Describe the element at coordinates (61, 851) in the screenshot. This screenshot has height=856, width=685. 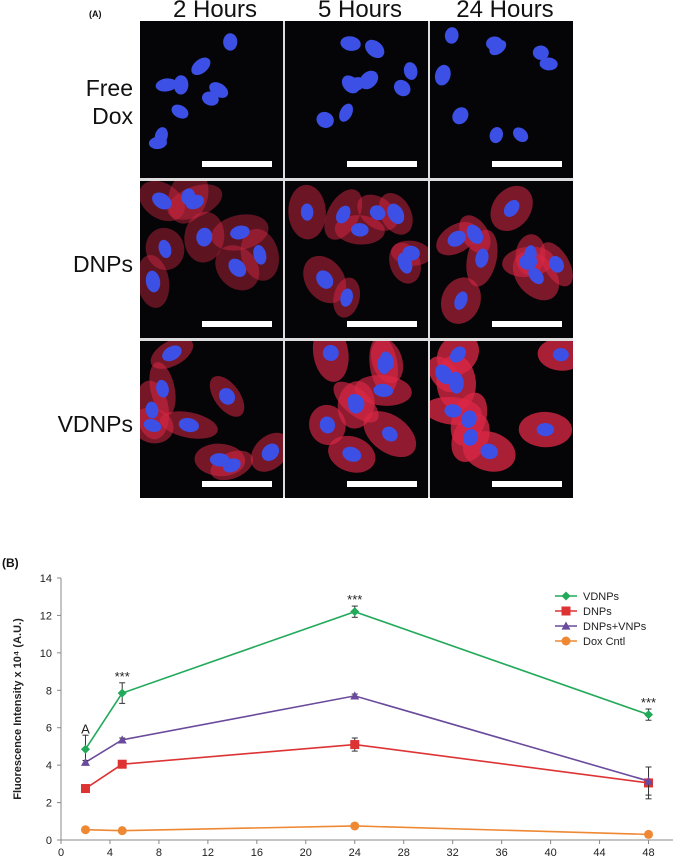
I see `x-tick-label: 0` at that location.